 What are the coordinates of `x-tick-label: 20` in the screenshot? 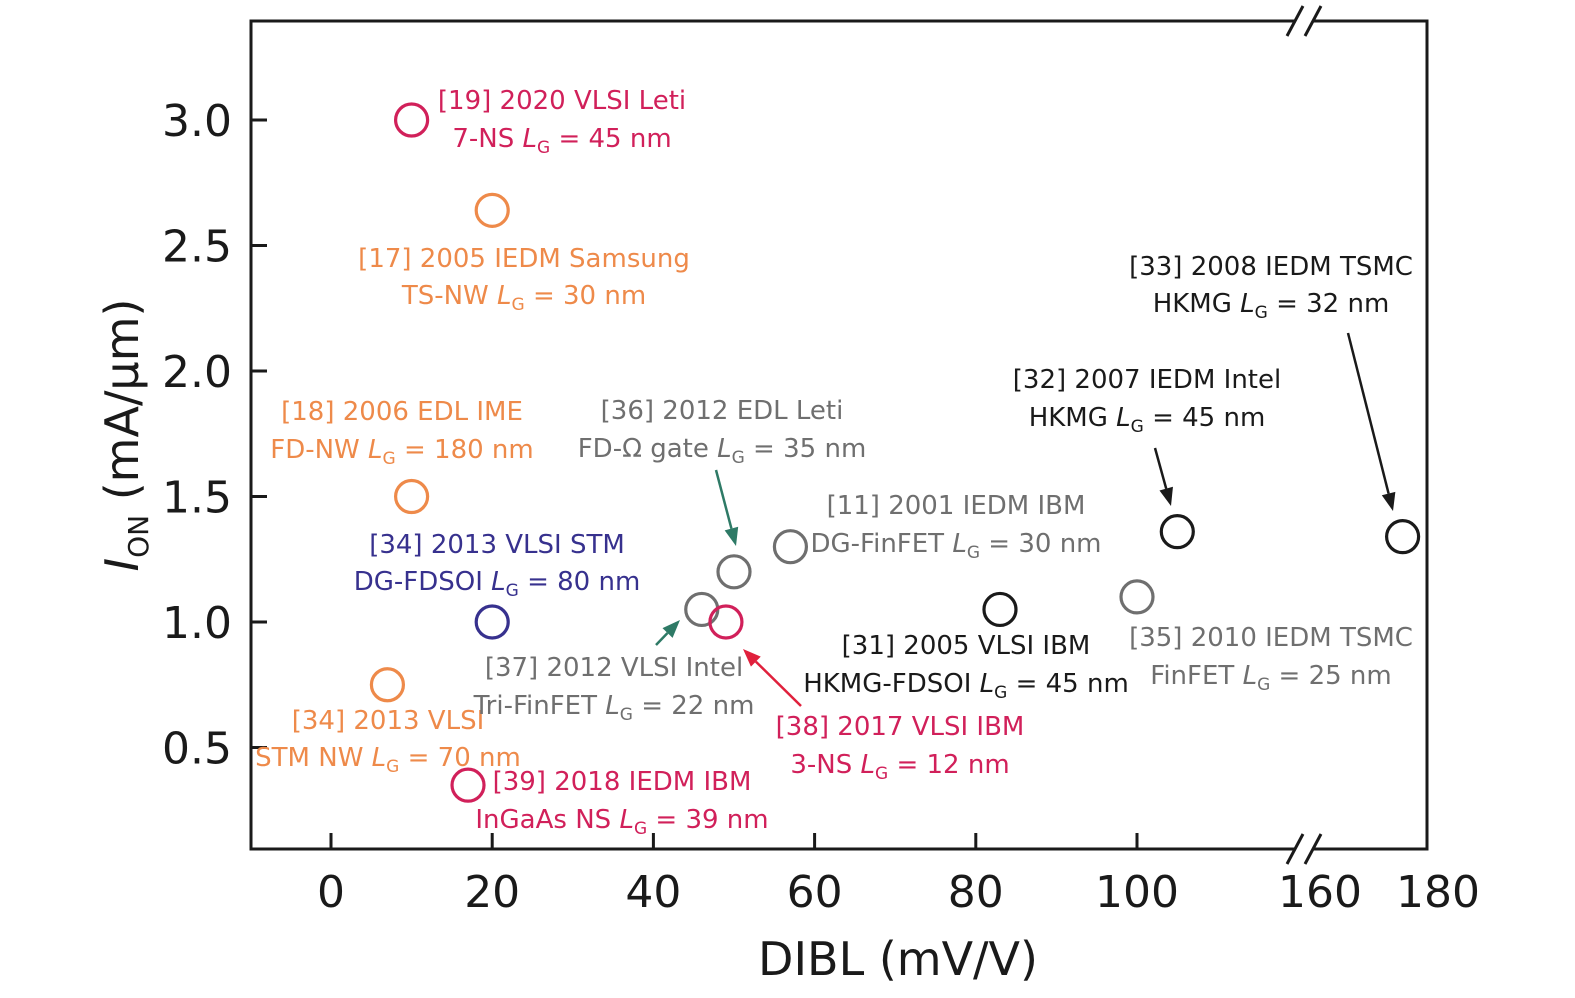 It's located at (492, 892).